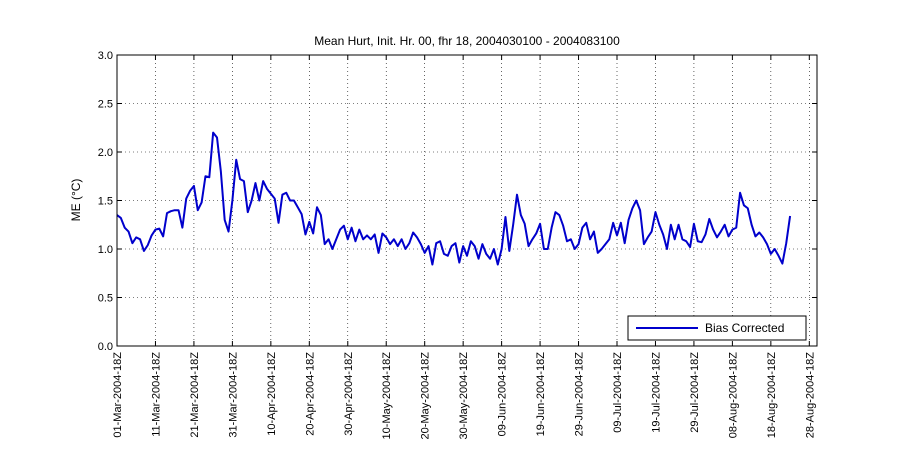  What do you see at coordinates (503, 394) in the screenshot?
I see `x-tick-label: 09-Jun-2004-18Z` at bounding box center [503, 394].